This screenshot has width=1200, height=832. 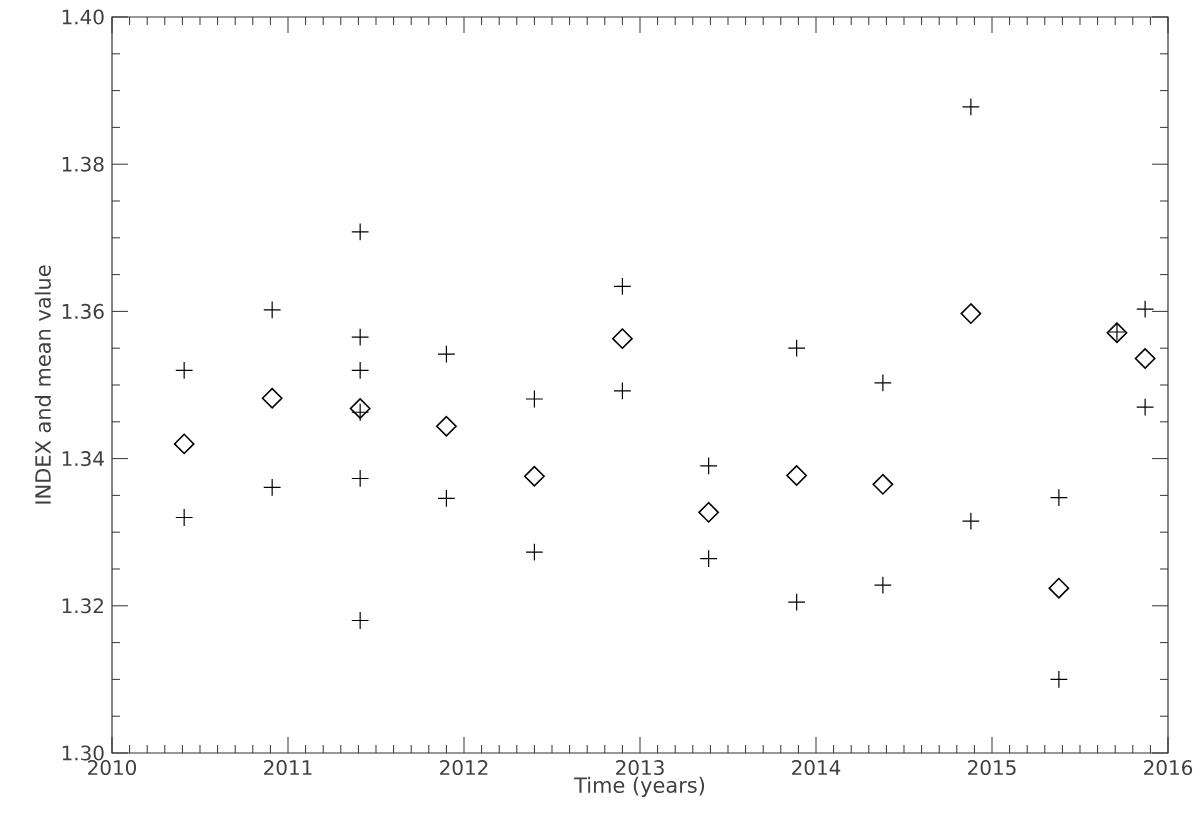 I want to click on x-tick-label: 2011, so click(x=288, y=768).